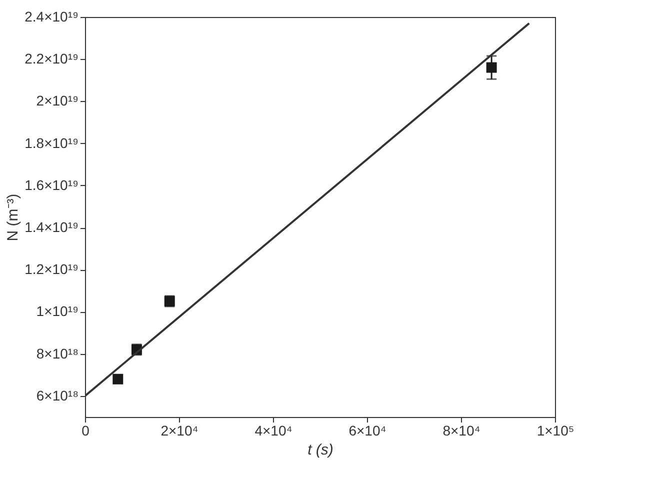 This screenshot has height=485, width=672. I want to click on y-tick-label: 1.8×10¹⁹, so click(51, 142).